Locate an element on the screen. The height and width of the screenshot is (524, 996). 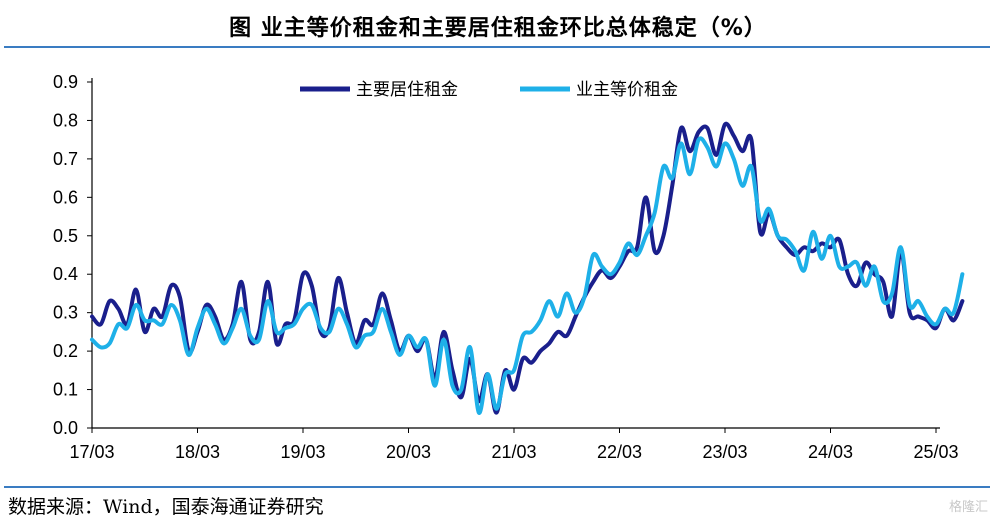
y-tick-label: 0.5 is located at coordinates (65, 236).